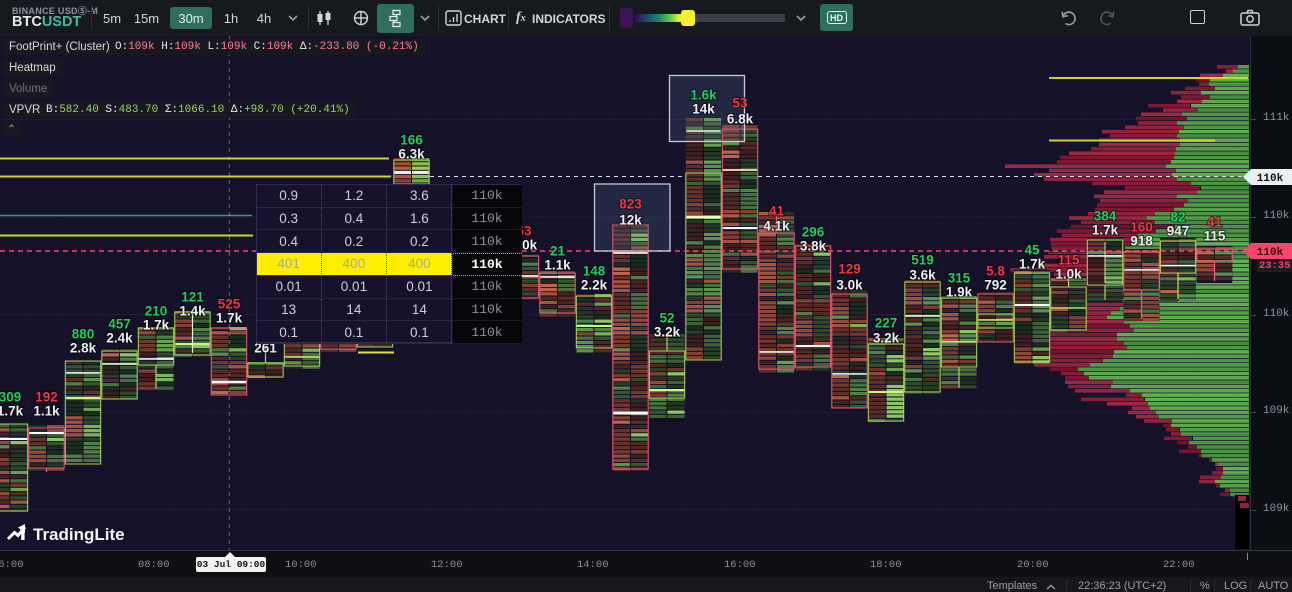 The image size is (1292, 592). I want to click on svg-text: 3.0k, so click(849, 285).